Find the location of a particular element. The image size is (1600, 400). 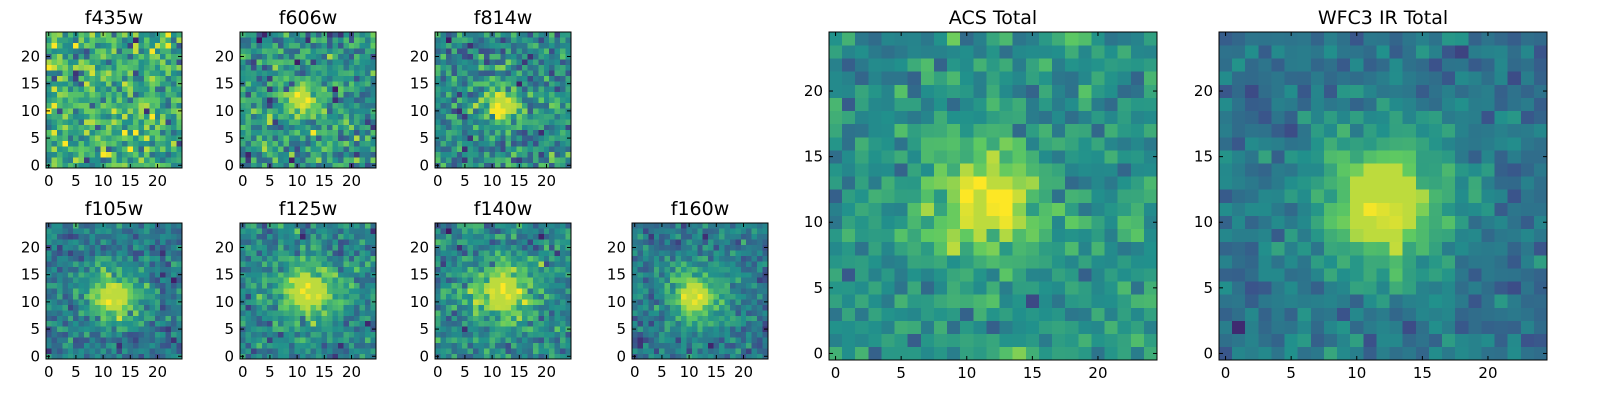

x-tick-label: 5 is located at coordinates (270, 181).